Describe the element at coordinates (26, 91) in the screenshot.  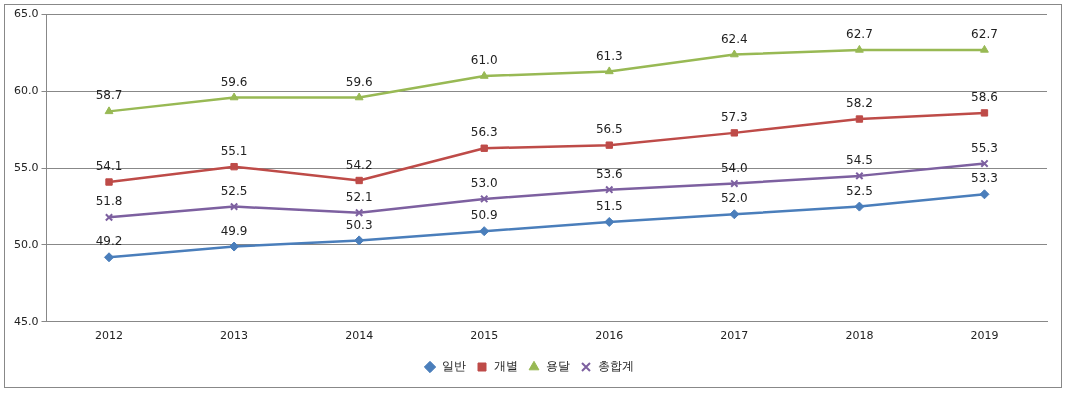
I see `y-tick-label: 60.0` at that location.